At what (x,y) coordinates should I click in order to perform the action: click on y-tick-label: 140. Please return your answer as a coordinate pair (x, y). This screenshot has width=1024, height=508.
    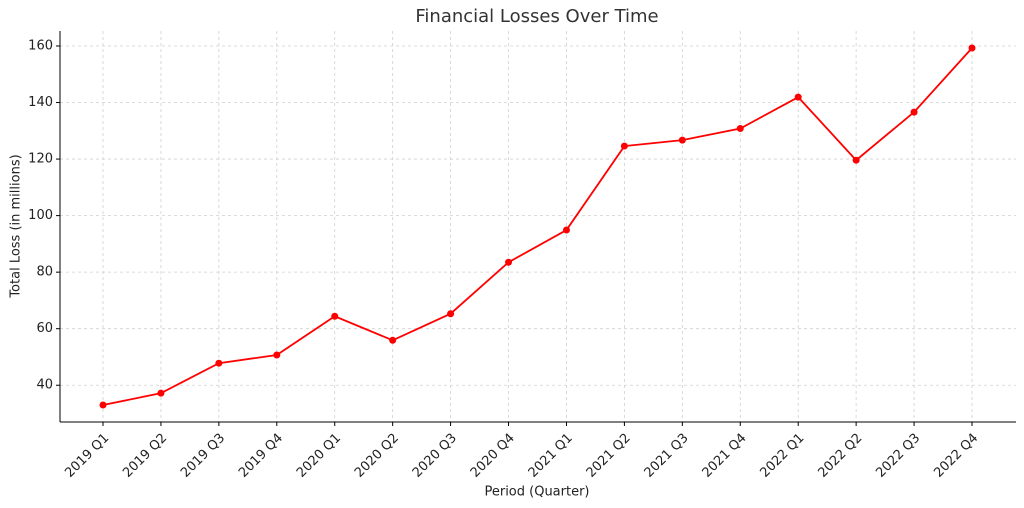
    Looking at the image, I should click on (40, 102).